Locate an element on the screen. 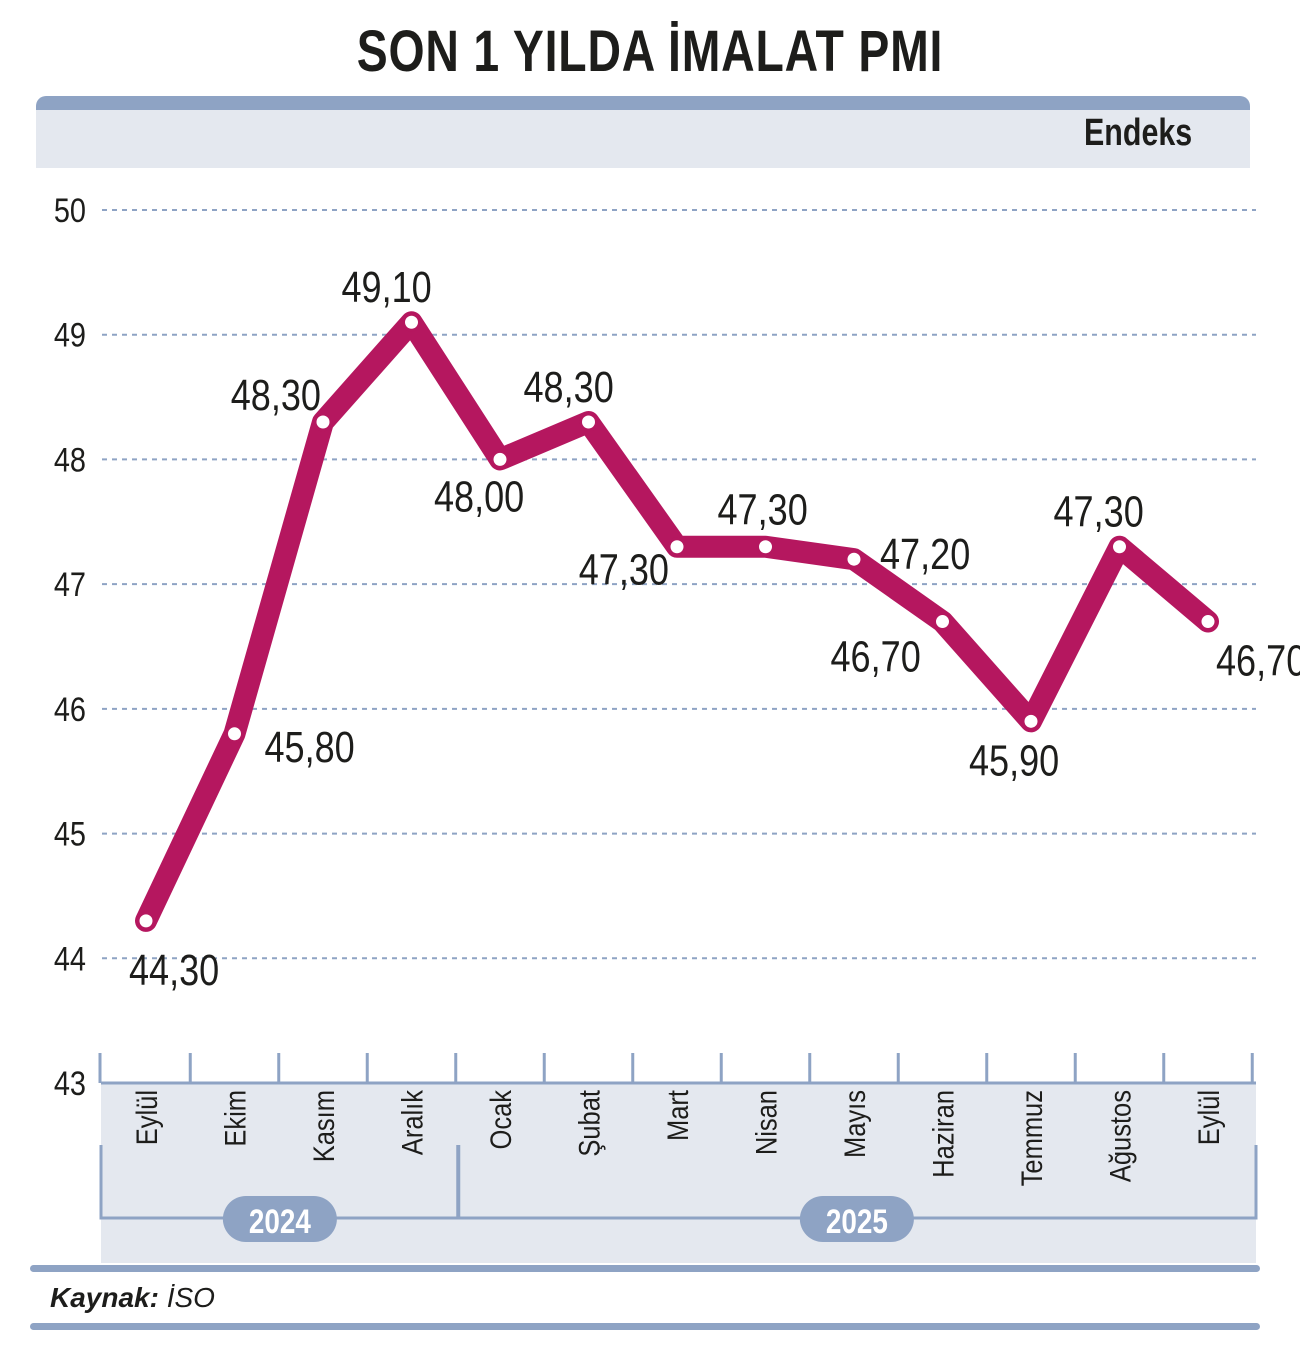  y-tick-label: 49 is located at coordinates (70, 334).